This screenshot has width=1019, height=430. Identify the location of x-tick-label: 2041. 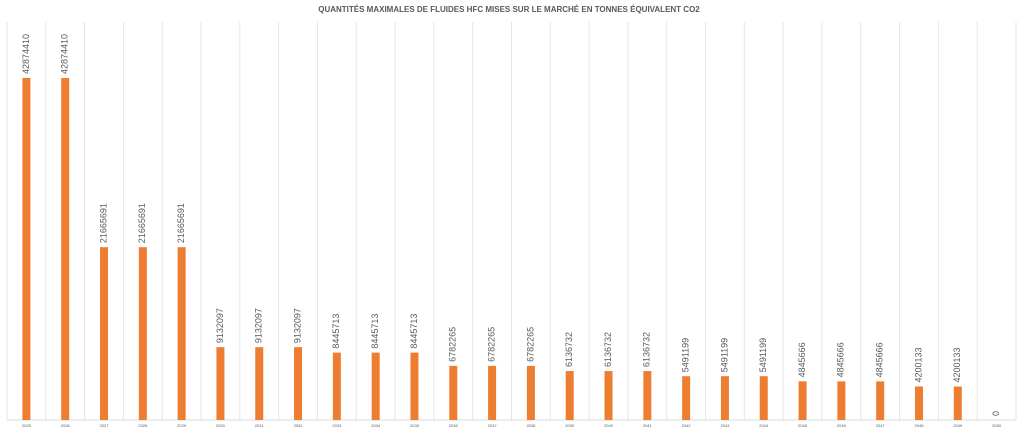
(648, 425).